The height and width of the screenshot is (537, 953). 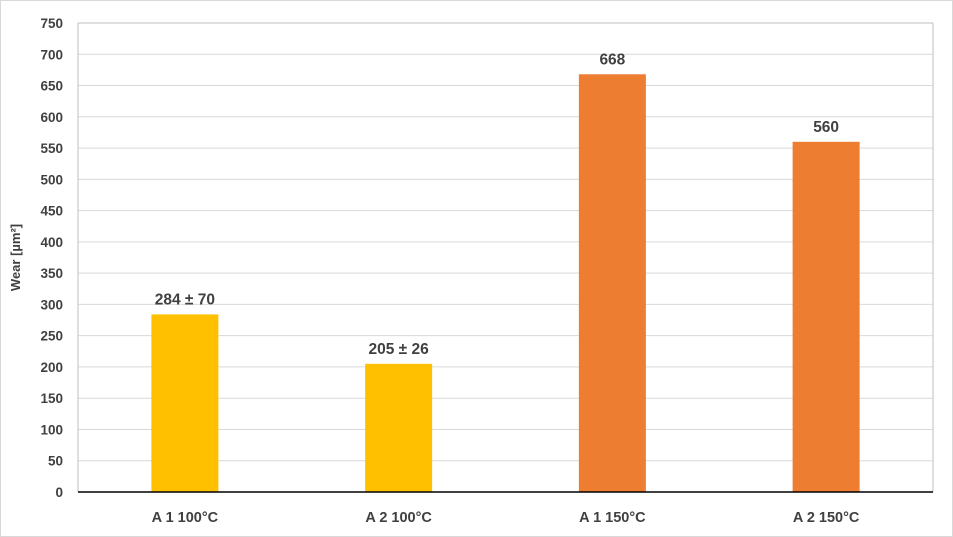 I want to click on y-tick-label: 300, so click(x=51, y=304).